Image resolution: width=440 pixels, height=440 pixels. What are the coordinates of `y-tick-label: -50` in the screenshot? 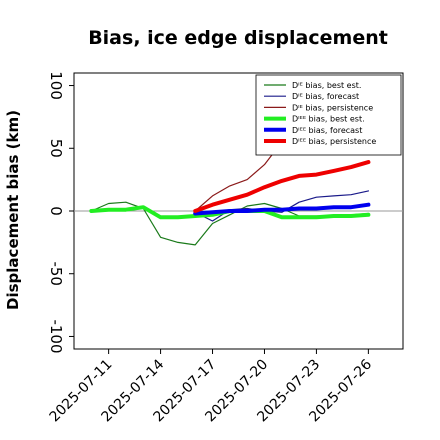 It's located at (56, 273).